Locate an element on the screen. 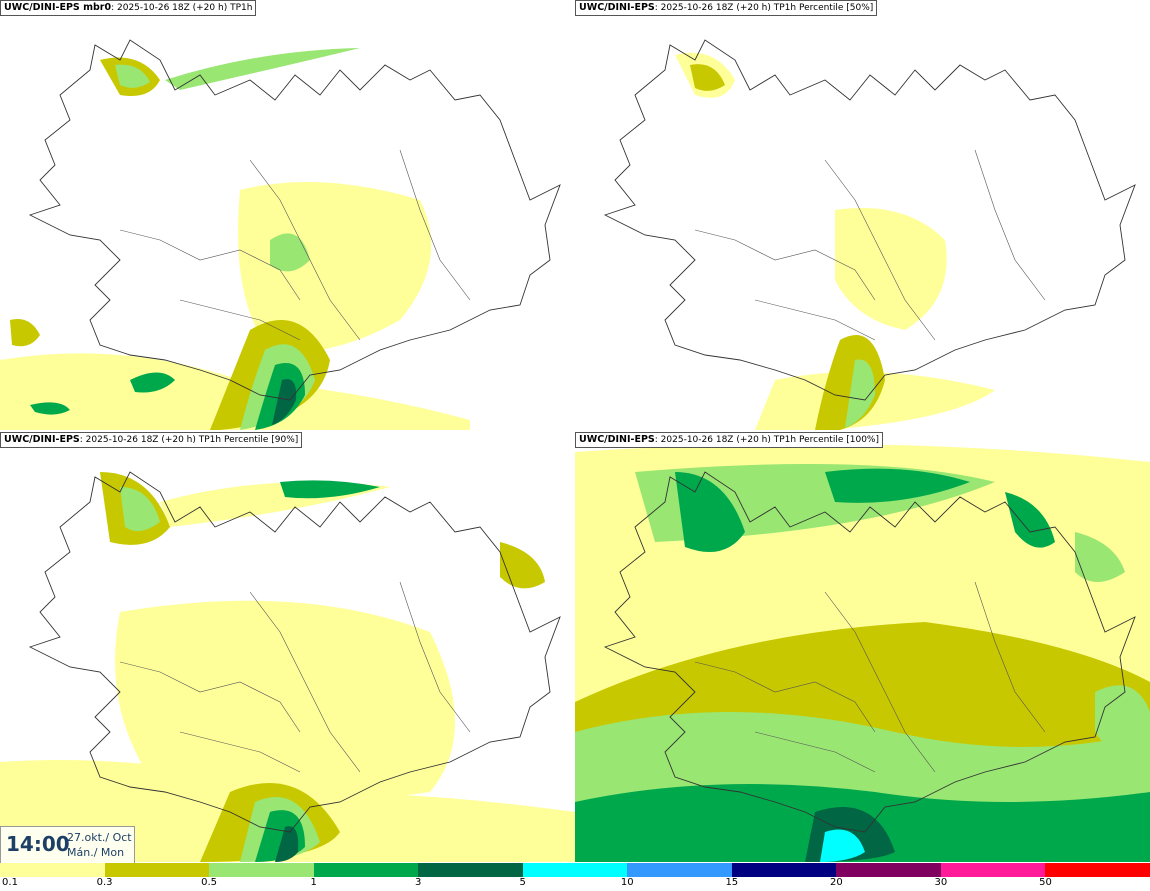 The width and height of the screenshot is (1150, 891). valid-time-clock: 14:00 is located at coordinates (38, 844).